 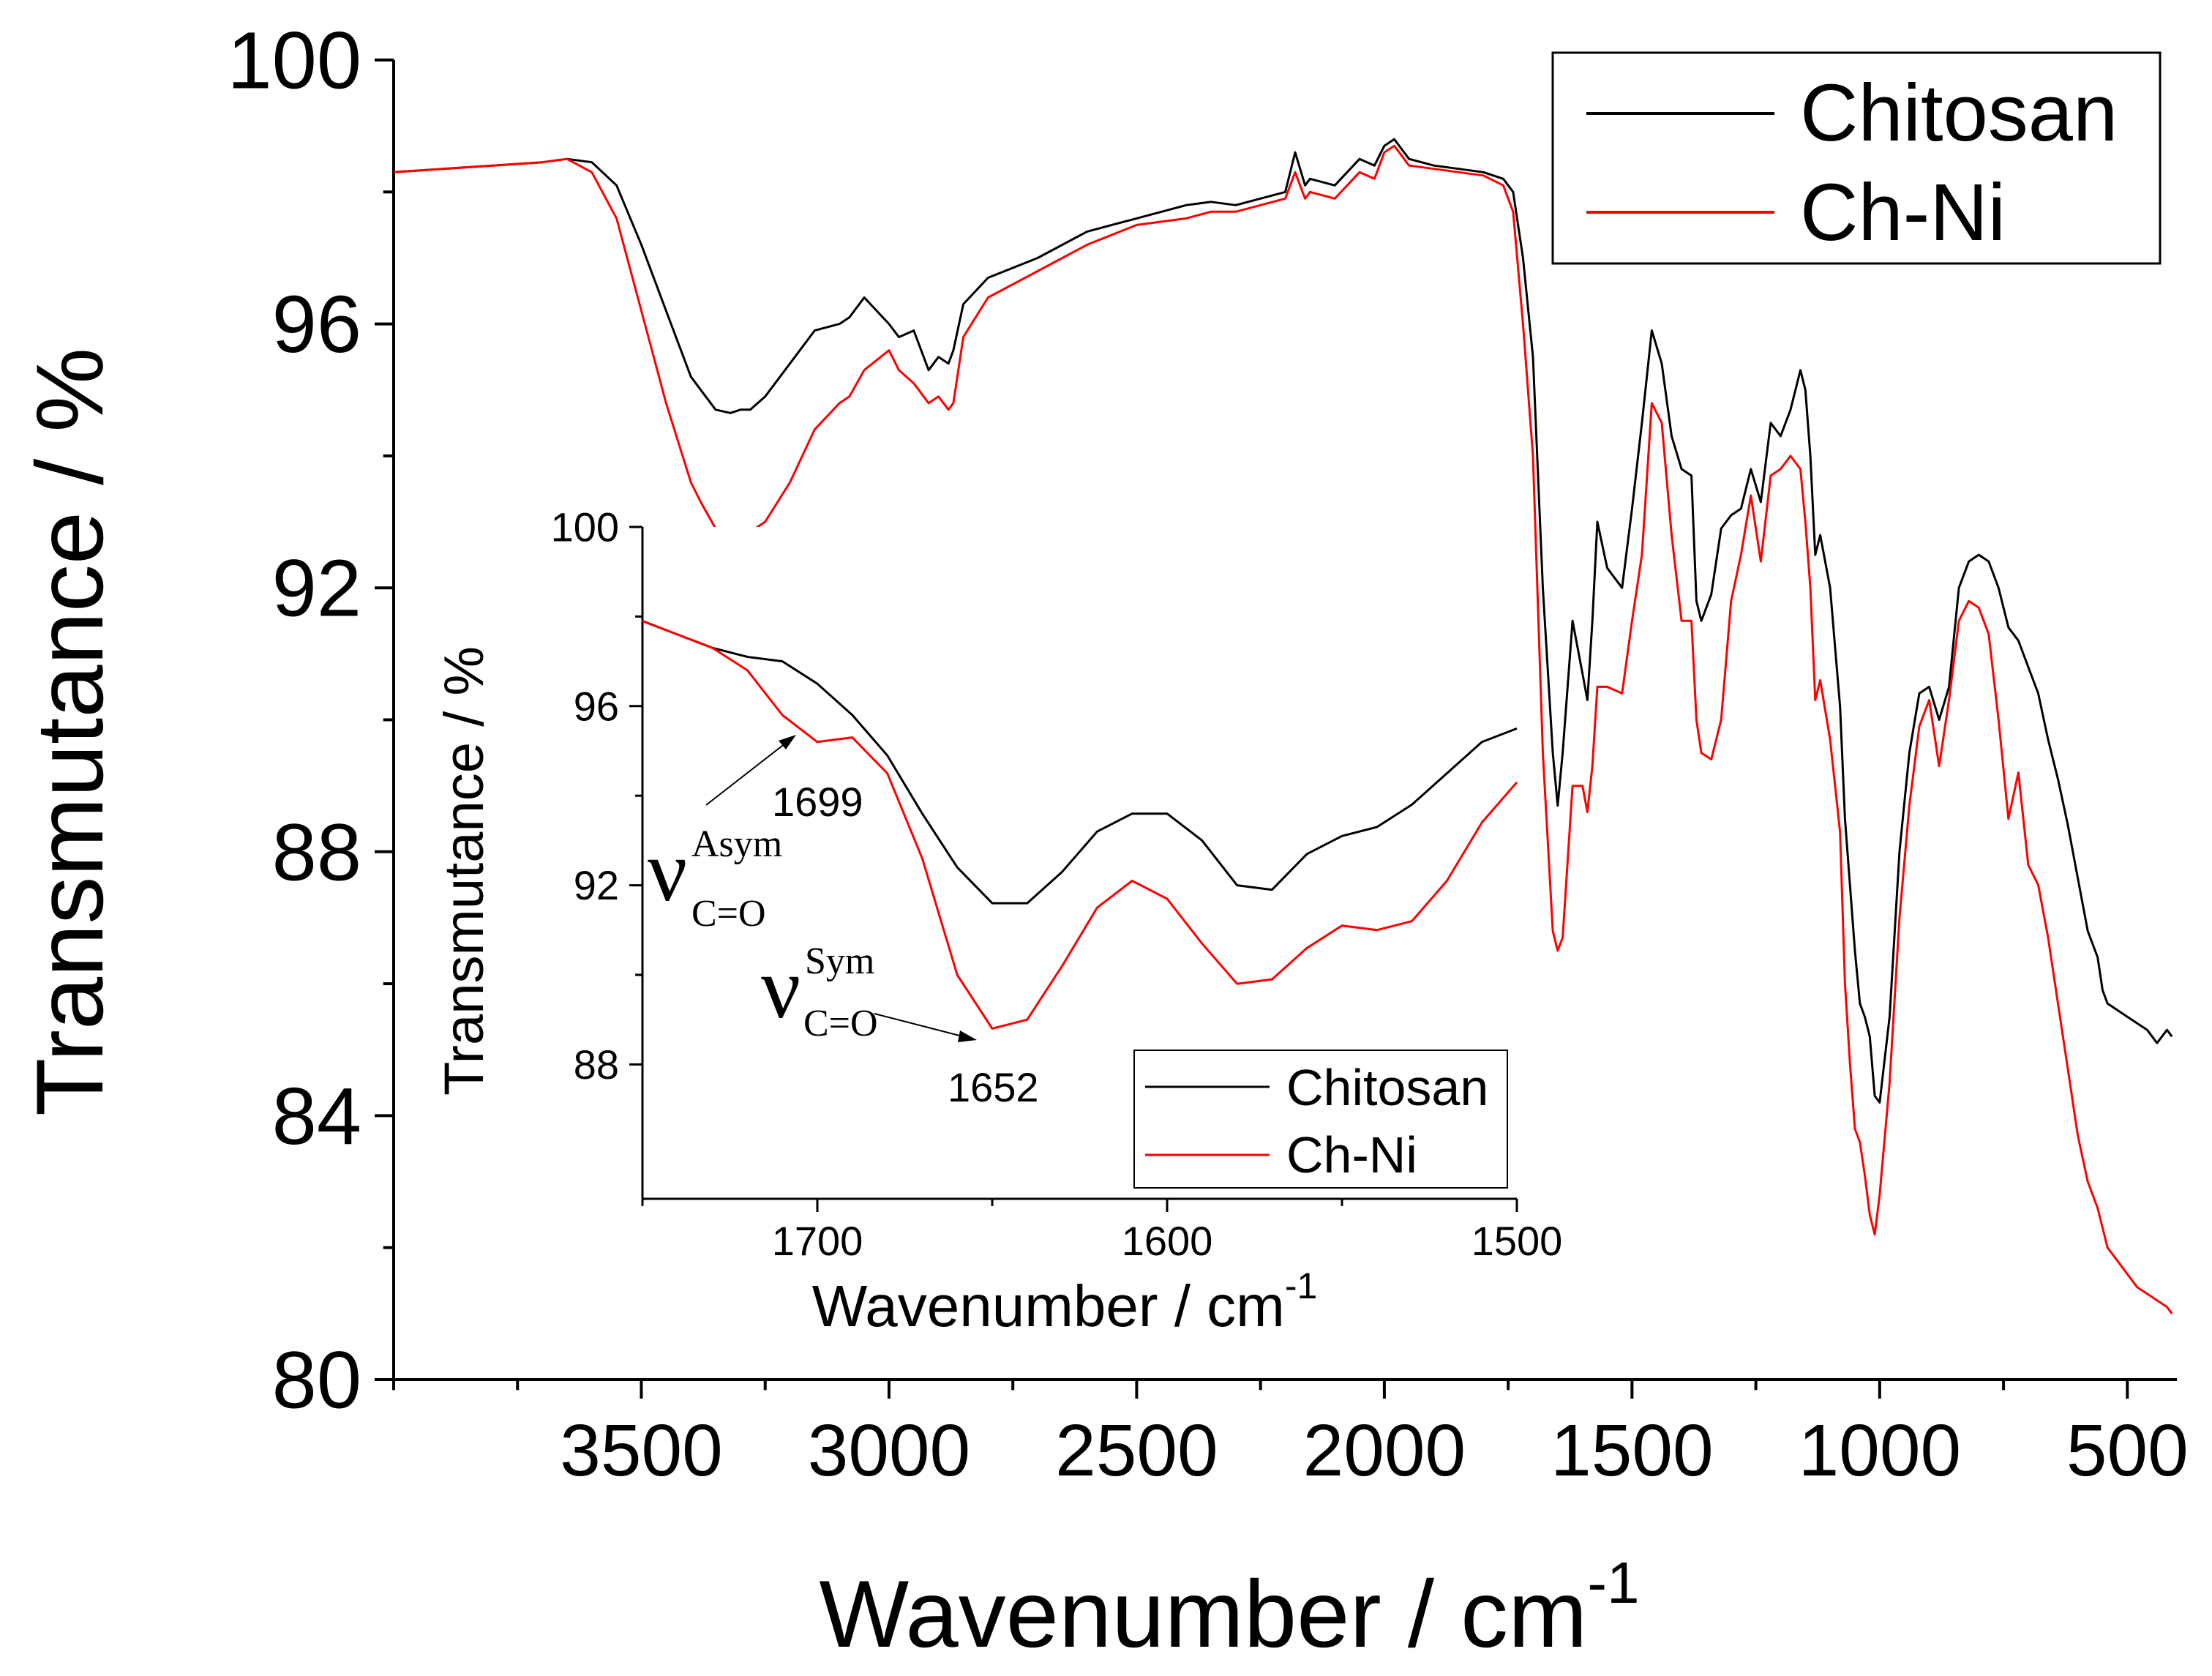 I want to click on annotation-asym-sub: C=O, so click(x=728, y=914).